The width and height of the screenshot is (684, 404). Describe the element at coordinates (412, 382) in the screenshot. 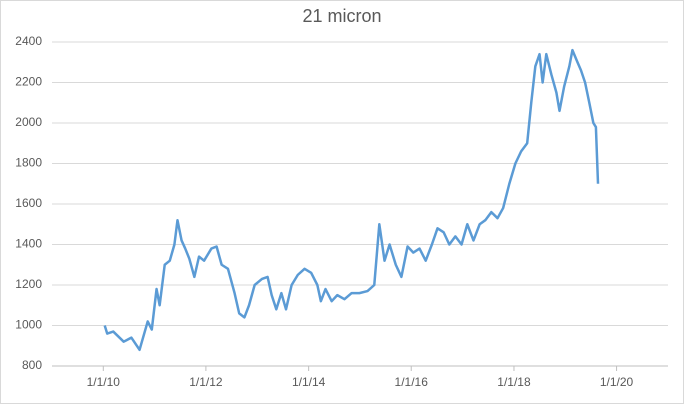

I see `x-tick-label: 1/1/16` at that location.